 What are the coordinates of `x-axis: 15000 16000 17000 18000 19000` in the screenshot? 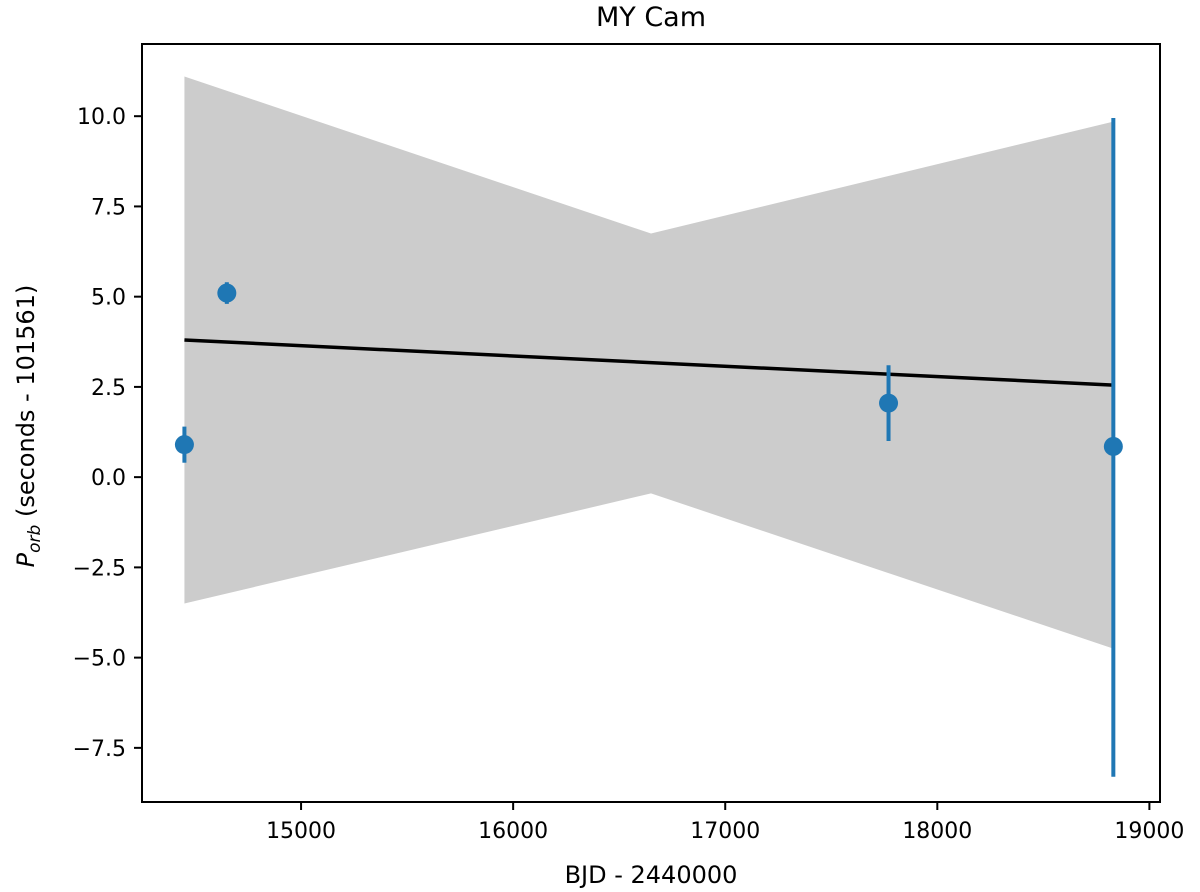 It's located at (725, 823).